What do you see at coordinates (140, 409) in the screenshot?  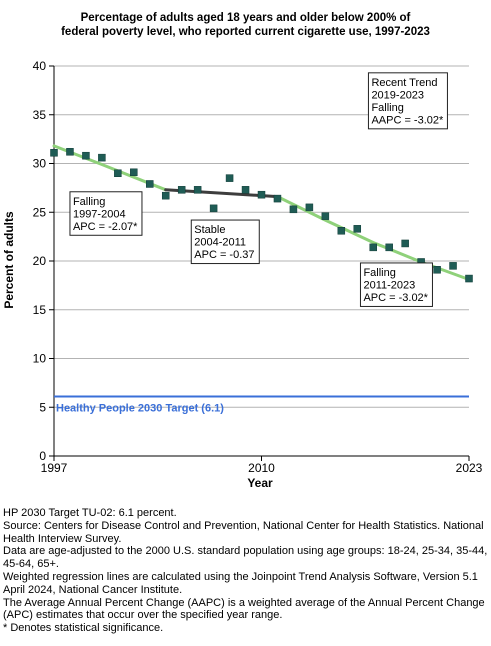 I see `target-label: Healthy People 2030 Target (6.1)` at bounding box center [140, 409].